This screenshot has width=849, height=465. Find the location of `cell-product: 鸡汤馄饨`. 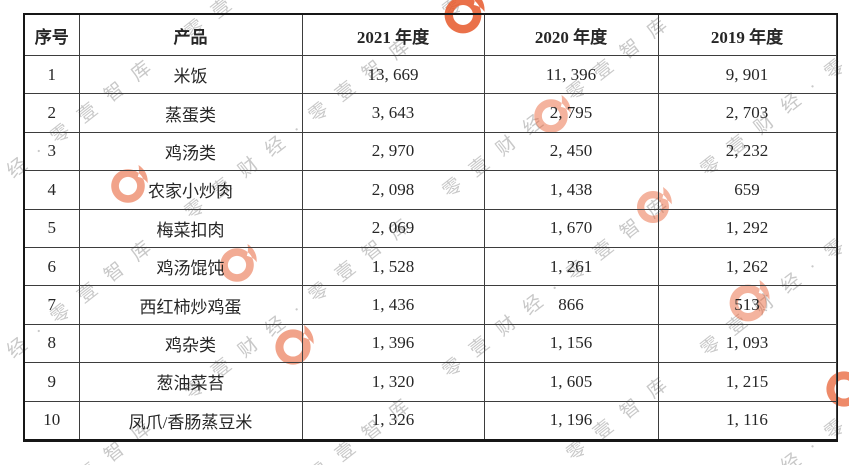

cell-product: 鸡汤馄饨 is located at coordinates (190, 266).